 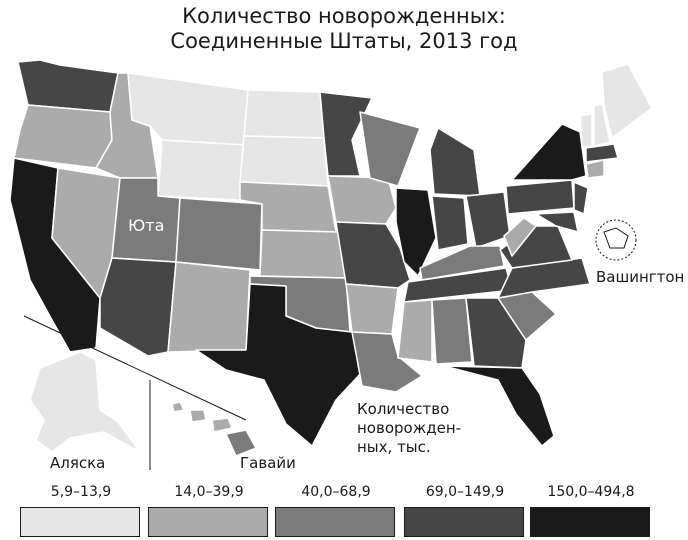 What do you see at coordinates (465, 492) in the screenshot?
I see `legend-range: 69,0–149,9` at bounding box center [465, 492].